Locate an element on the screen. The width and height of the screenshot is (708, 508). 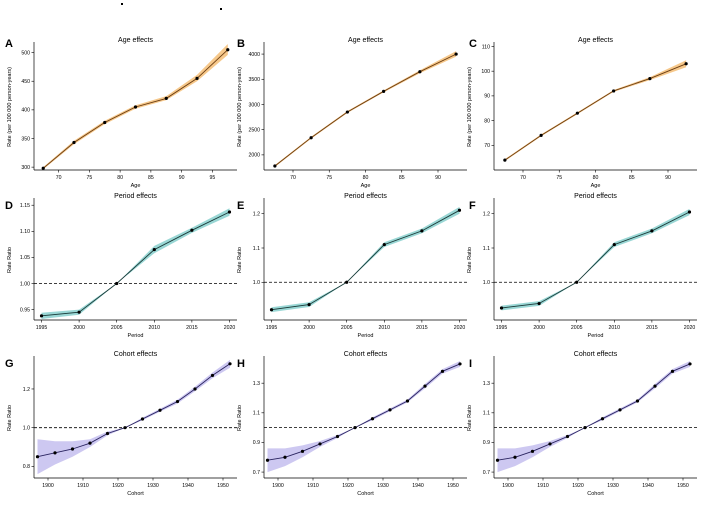
y-tick-label: 1.3 is located at coordinates (256, 384).